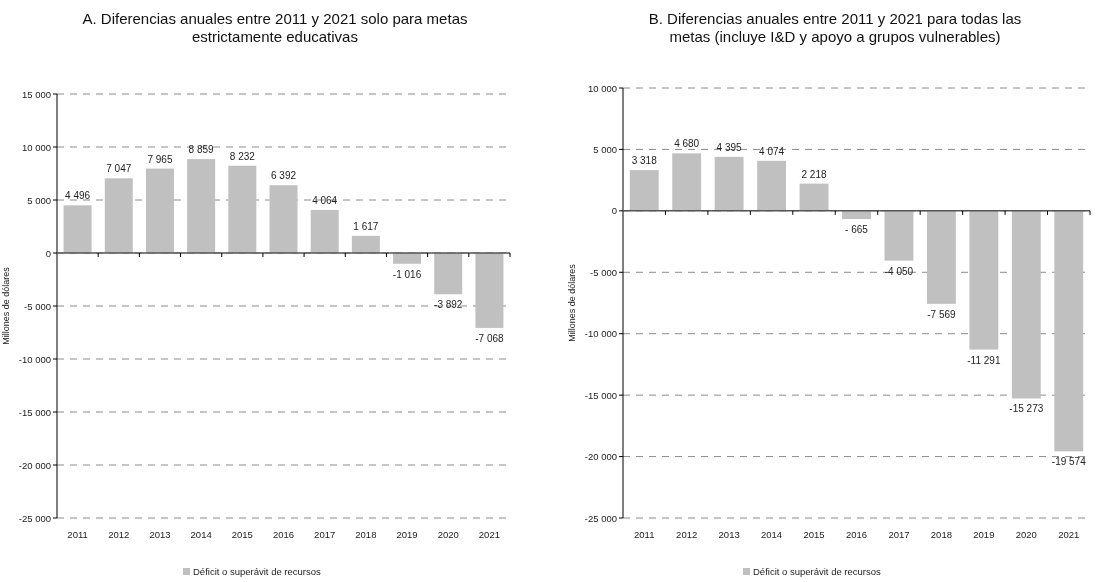 The width and height of the screenshot is (1105, 582). I want to click on chart-title: A. Diferencias anuales entre 2011 y 2021 solo para metas estrictamente educativas, so click(275, 27).